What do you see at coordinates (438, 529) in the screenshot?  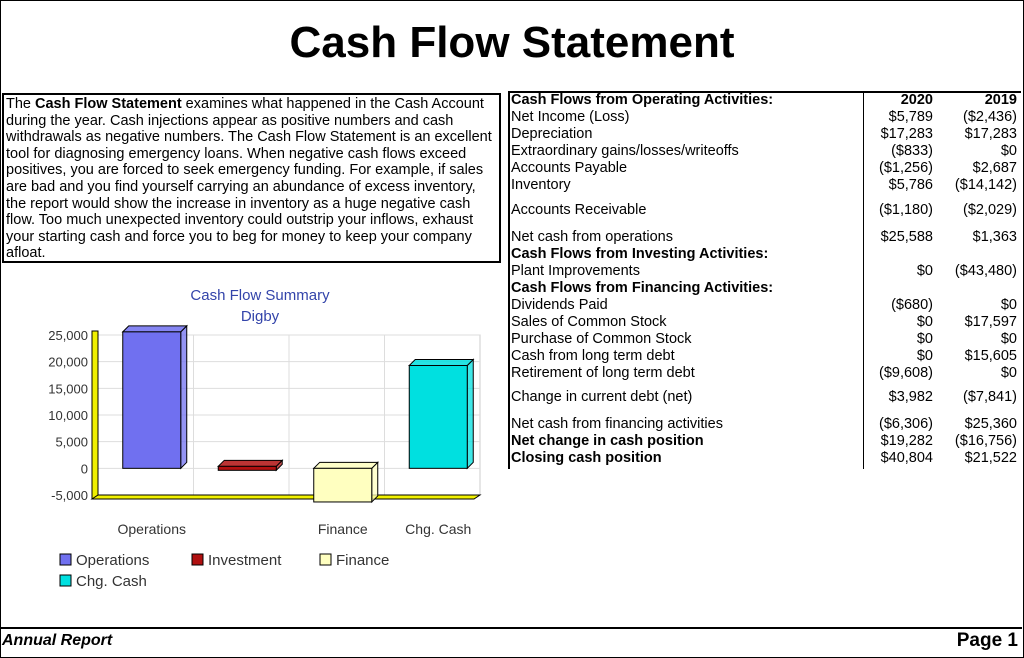 I see `x-category-label: Chg. Cash` at bounding box center [438, 529].